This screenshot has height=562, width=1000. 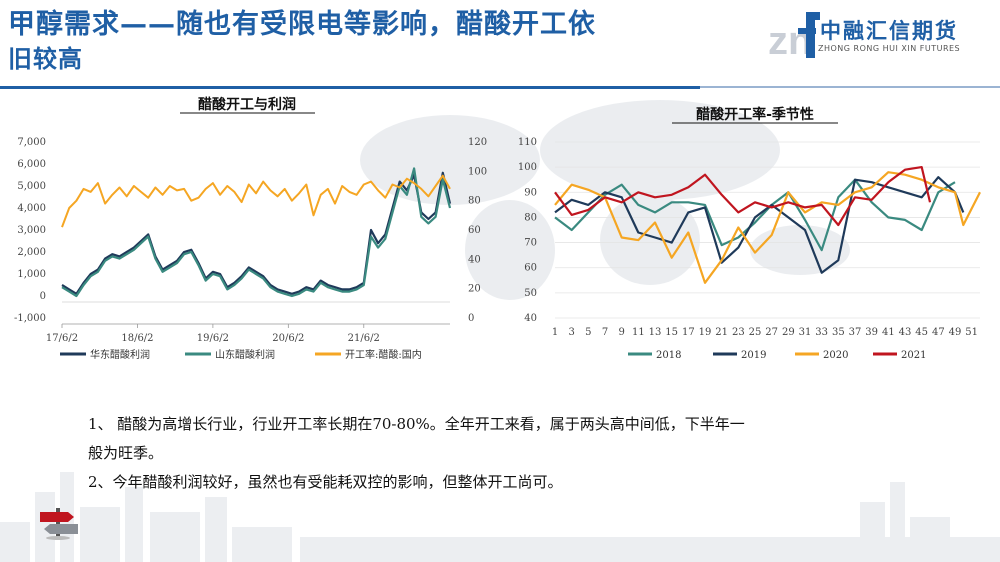 What do you see at coordinates (721, 332) in the screenshot?
I see `chart2-x-tick: 21` at bounding box center [721, 332].